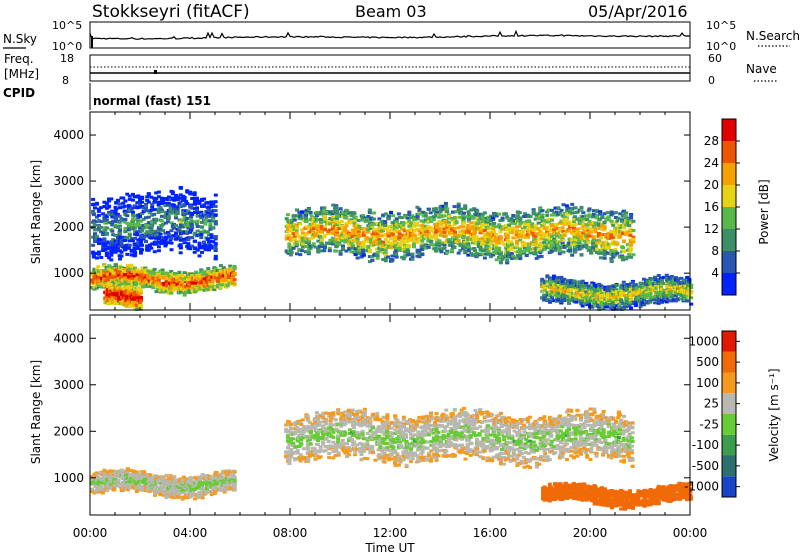 The height and width of the screenshot is (558, 800). Describe the element at coordinates (21, 74) in the screenshot. I see `freq-left-unit: [MHz]` at that location.